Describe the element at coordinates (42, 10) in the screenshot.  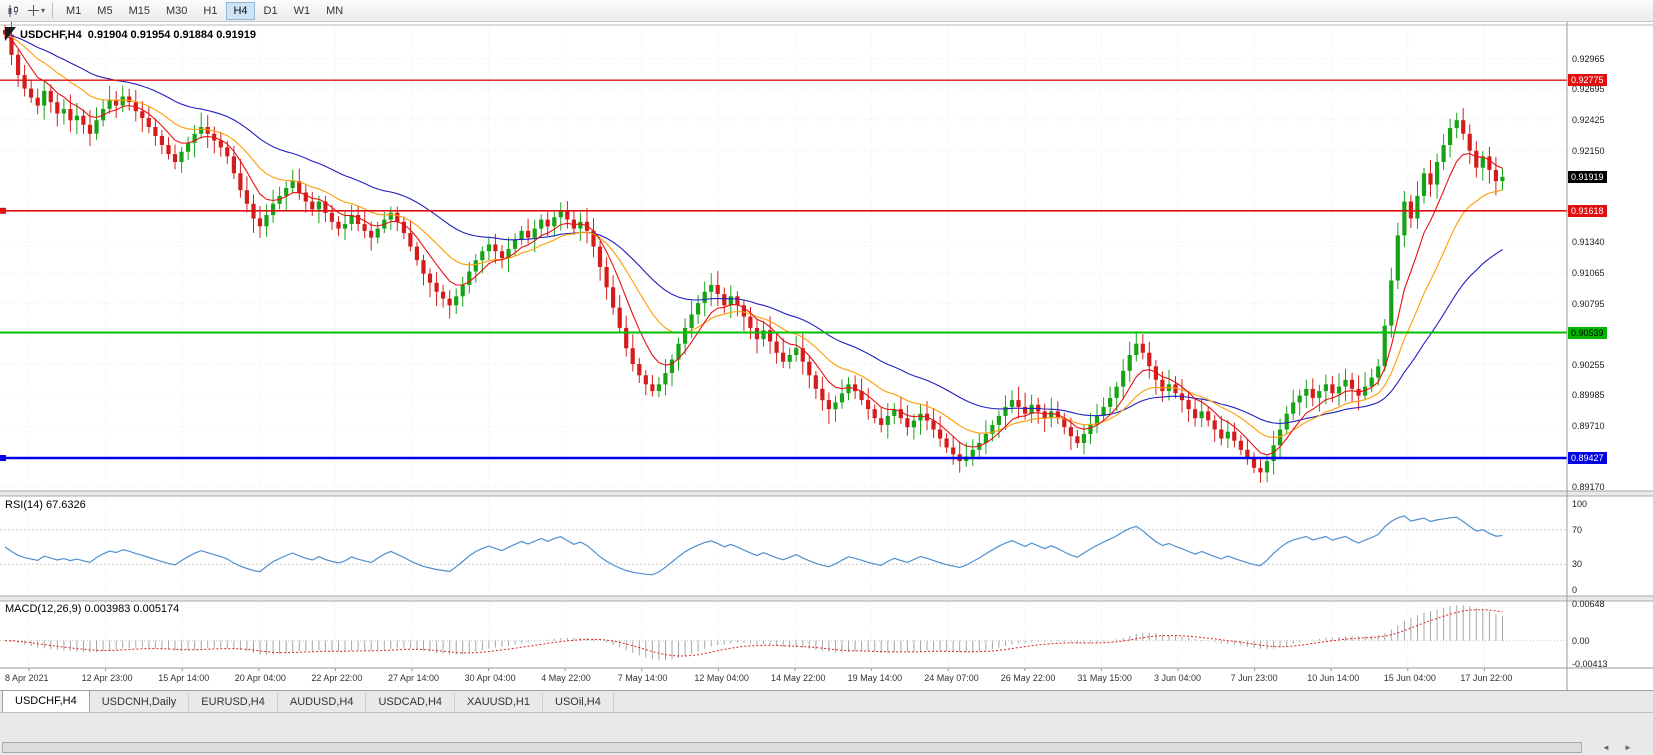
I see `dropdown-caret-icon: ▾` at that location.